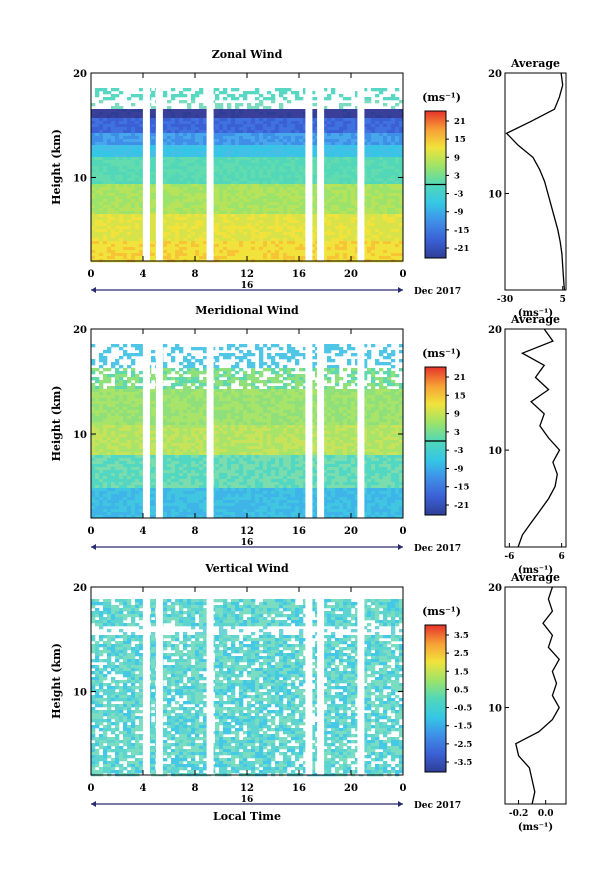  What do you see at coordinates (460, 140) in the screenshot?
I see `colorbar-tick-label: 15` at bounding box center [460, 140].